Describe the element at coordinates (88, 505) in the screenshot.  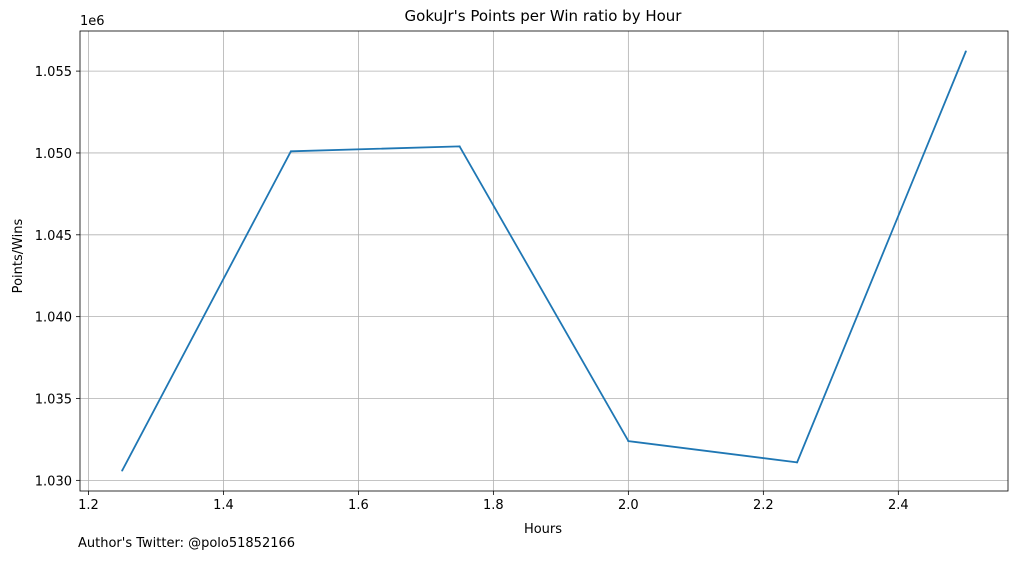
I see `x-tick-label: 1.2` at that location.